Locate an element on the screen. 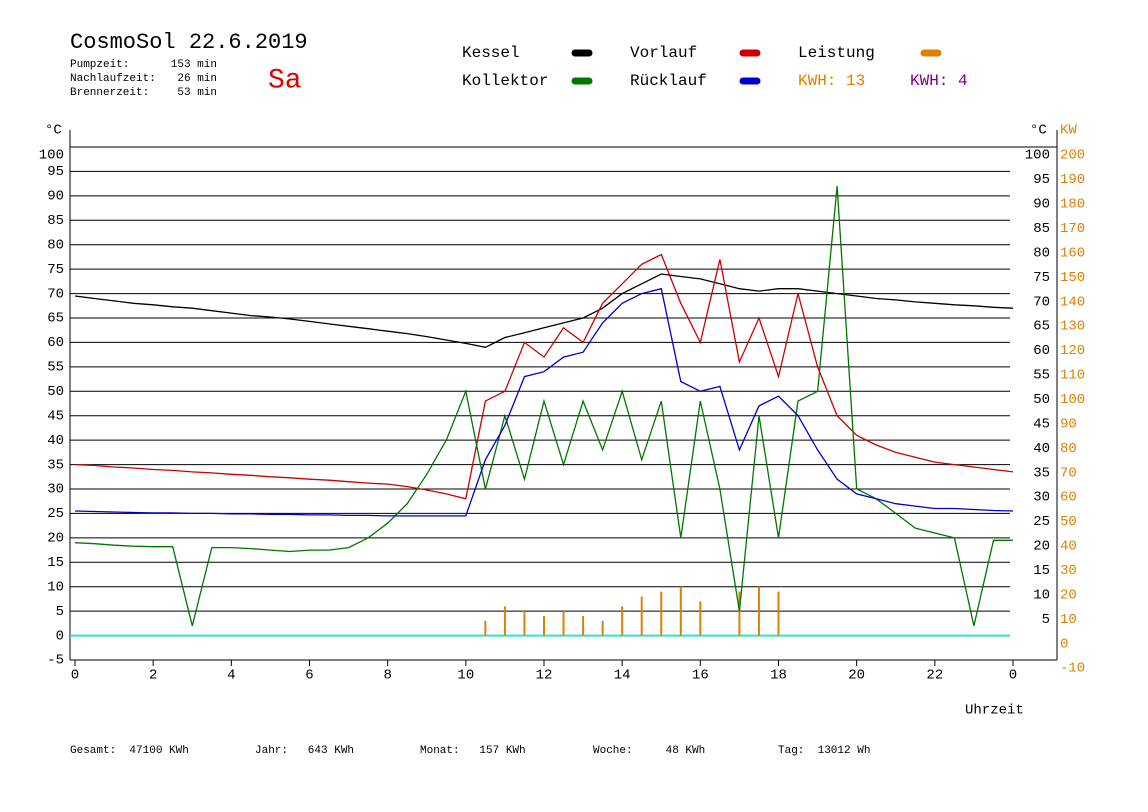 The image size is (1148, 812). x-tick-label: 4 is located at coordinates (231, 676).